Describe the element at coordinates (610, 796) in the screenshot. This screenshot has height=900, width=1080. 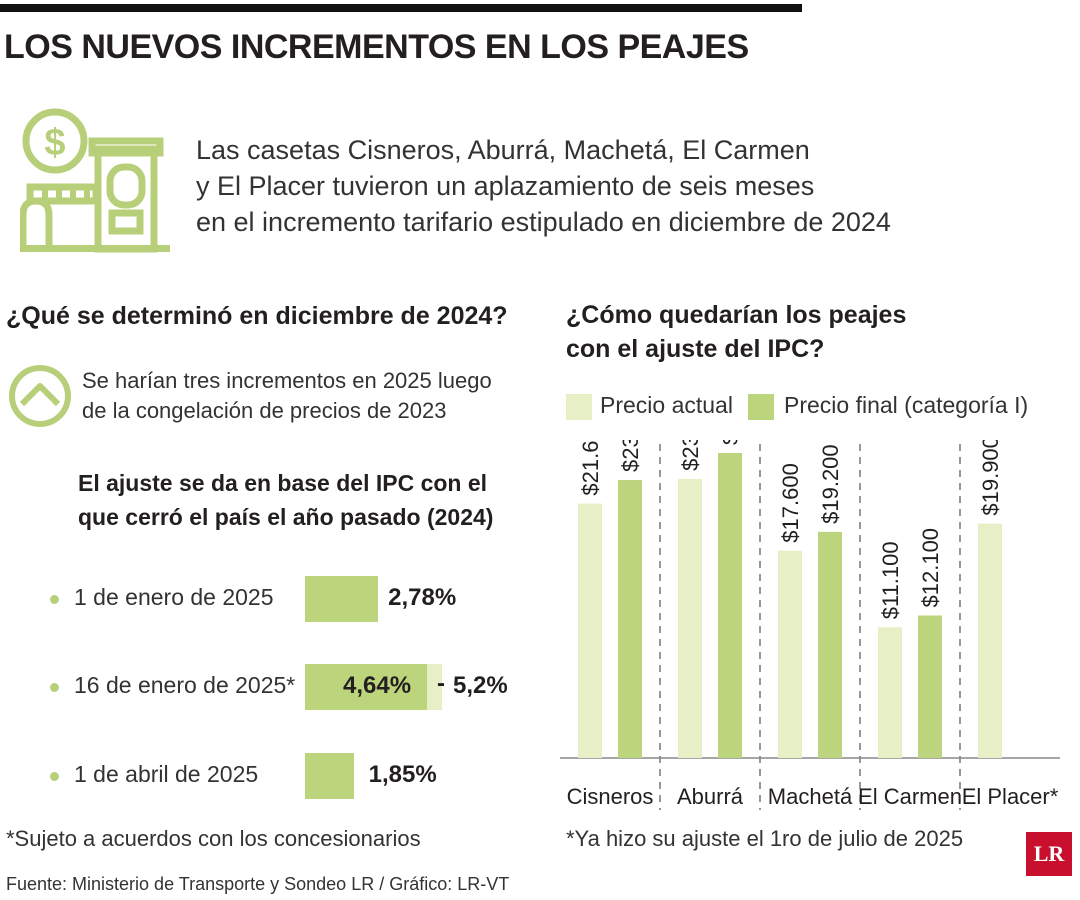
I see `category-label: Cisneros` at that location.